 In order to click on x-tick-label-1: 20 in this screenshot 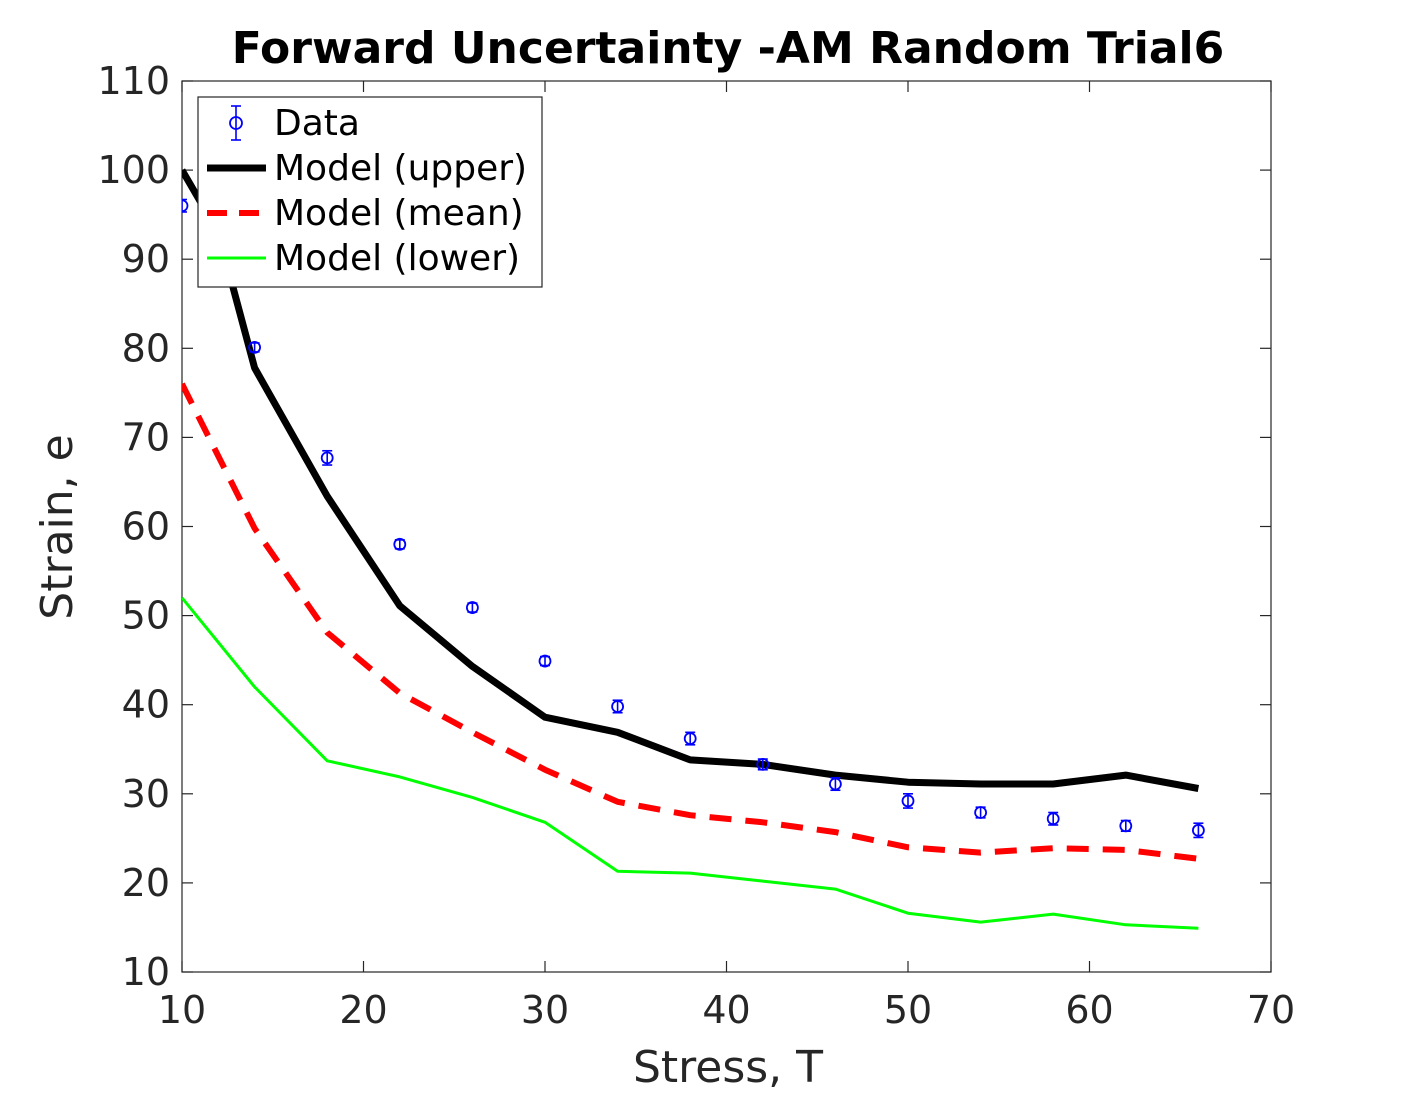, I will do `click(363, 1010)`.